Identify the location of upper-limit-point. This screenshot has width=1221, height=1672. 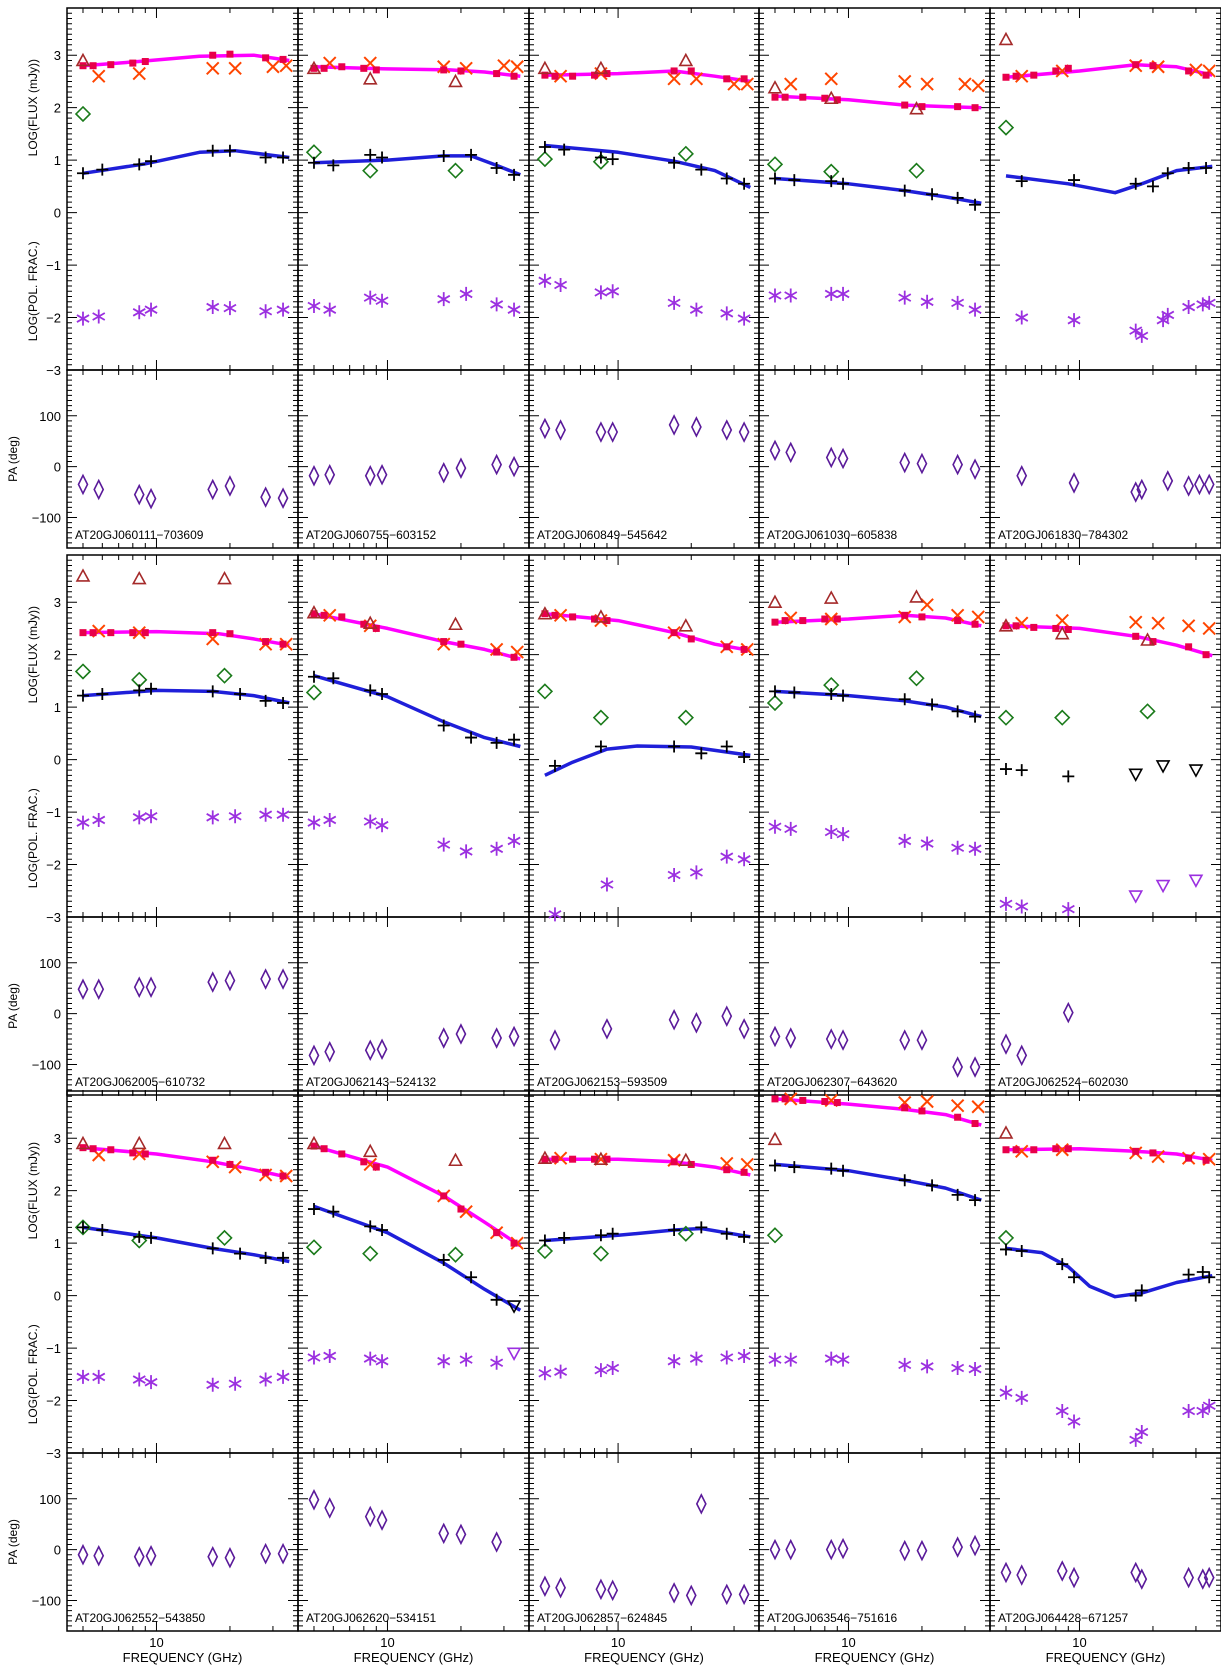
(1196, 771).